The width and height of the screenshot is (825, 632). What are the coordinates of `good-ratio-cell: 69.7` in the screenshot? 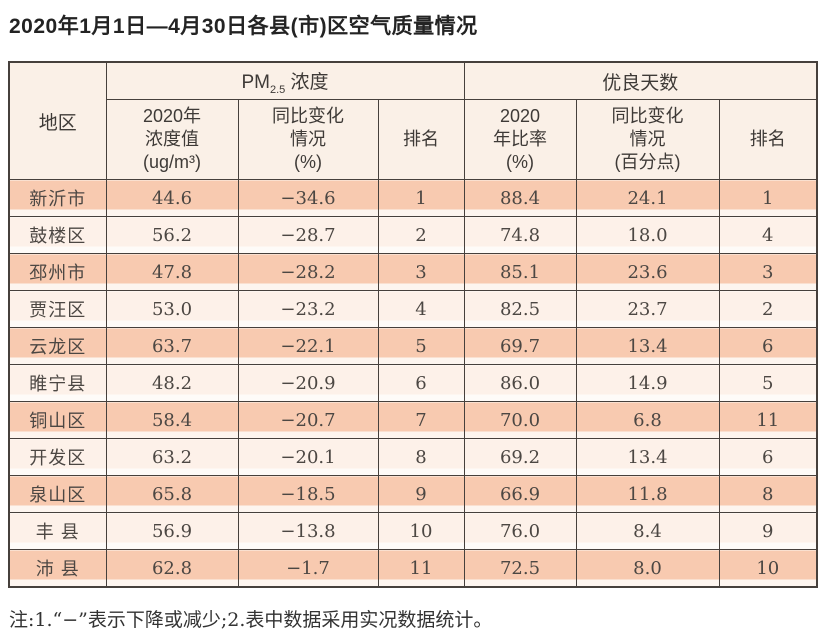 It's located at (520, 346).